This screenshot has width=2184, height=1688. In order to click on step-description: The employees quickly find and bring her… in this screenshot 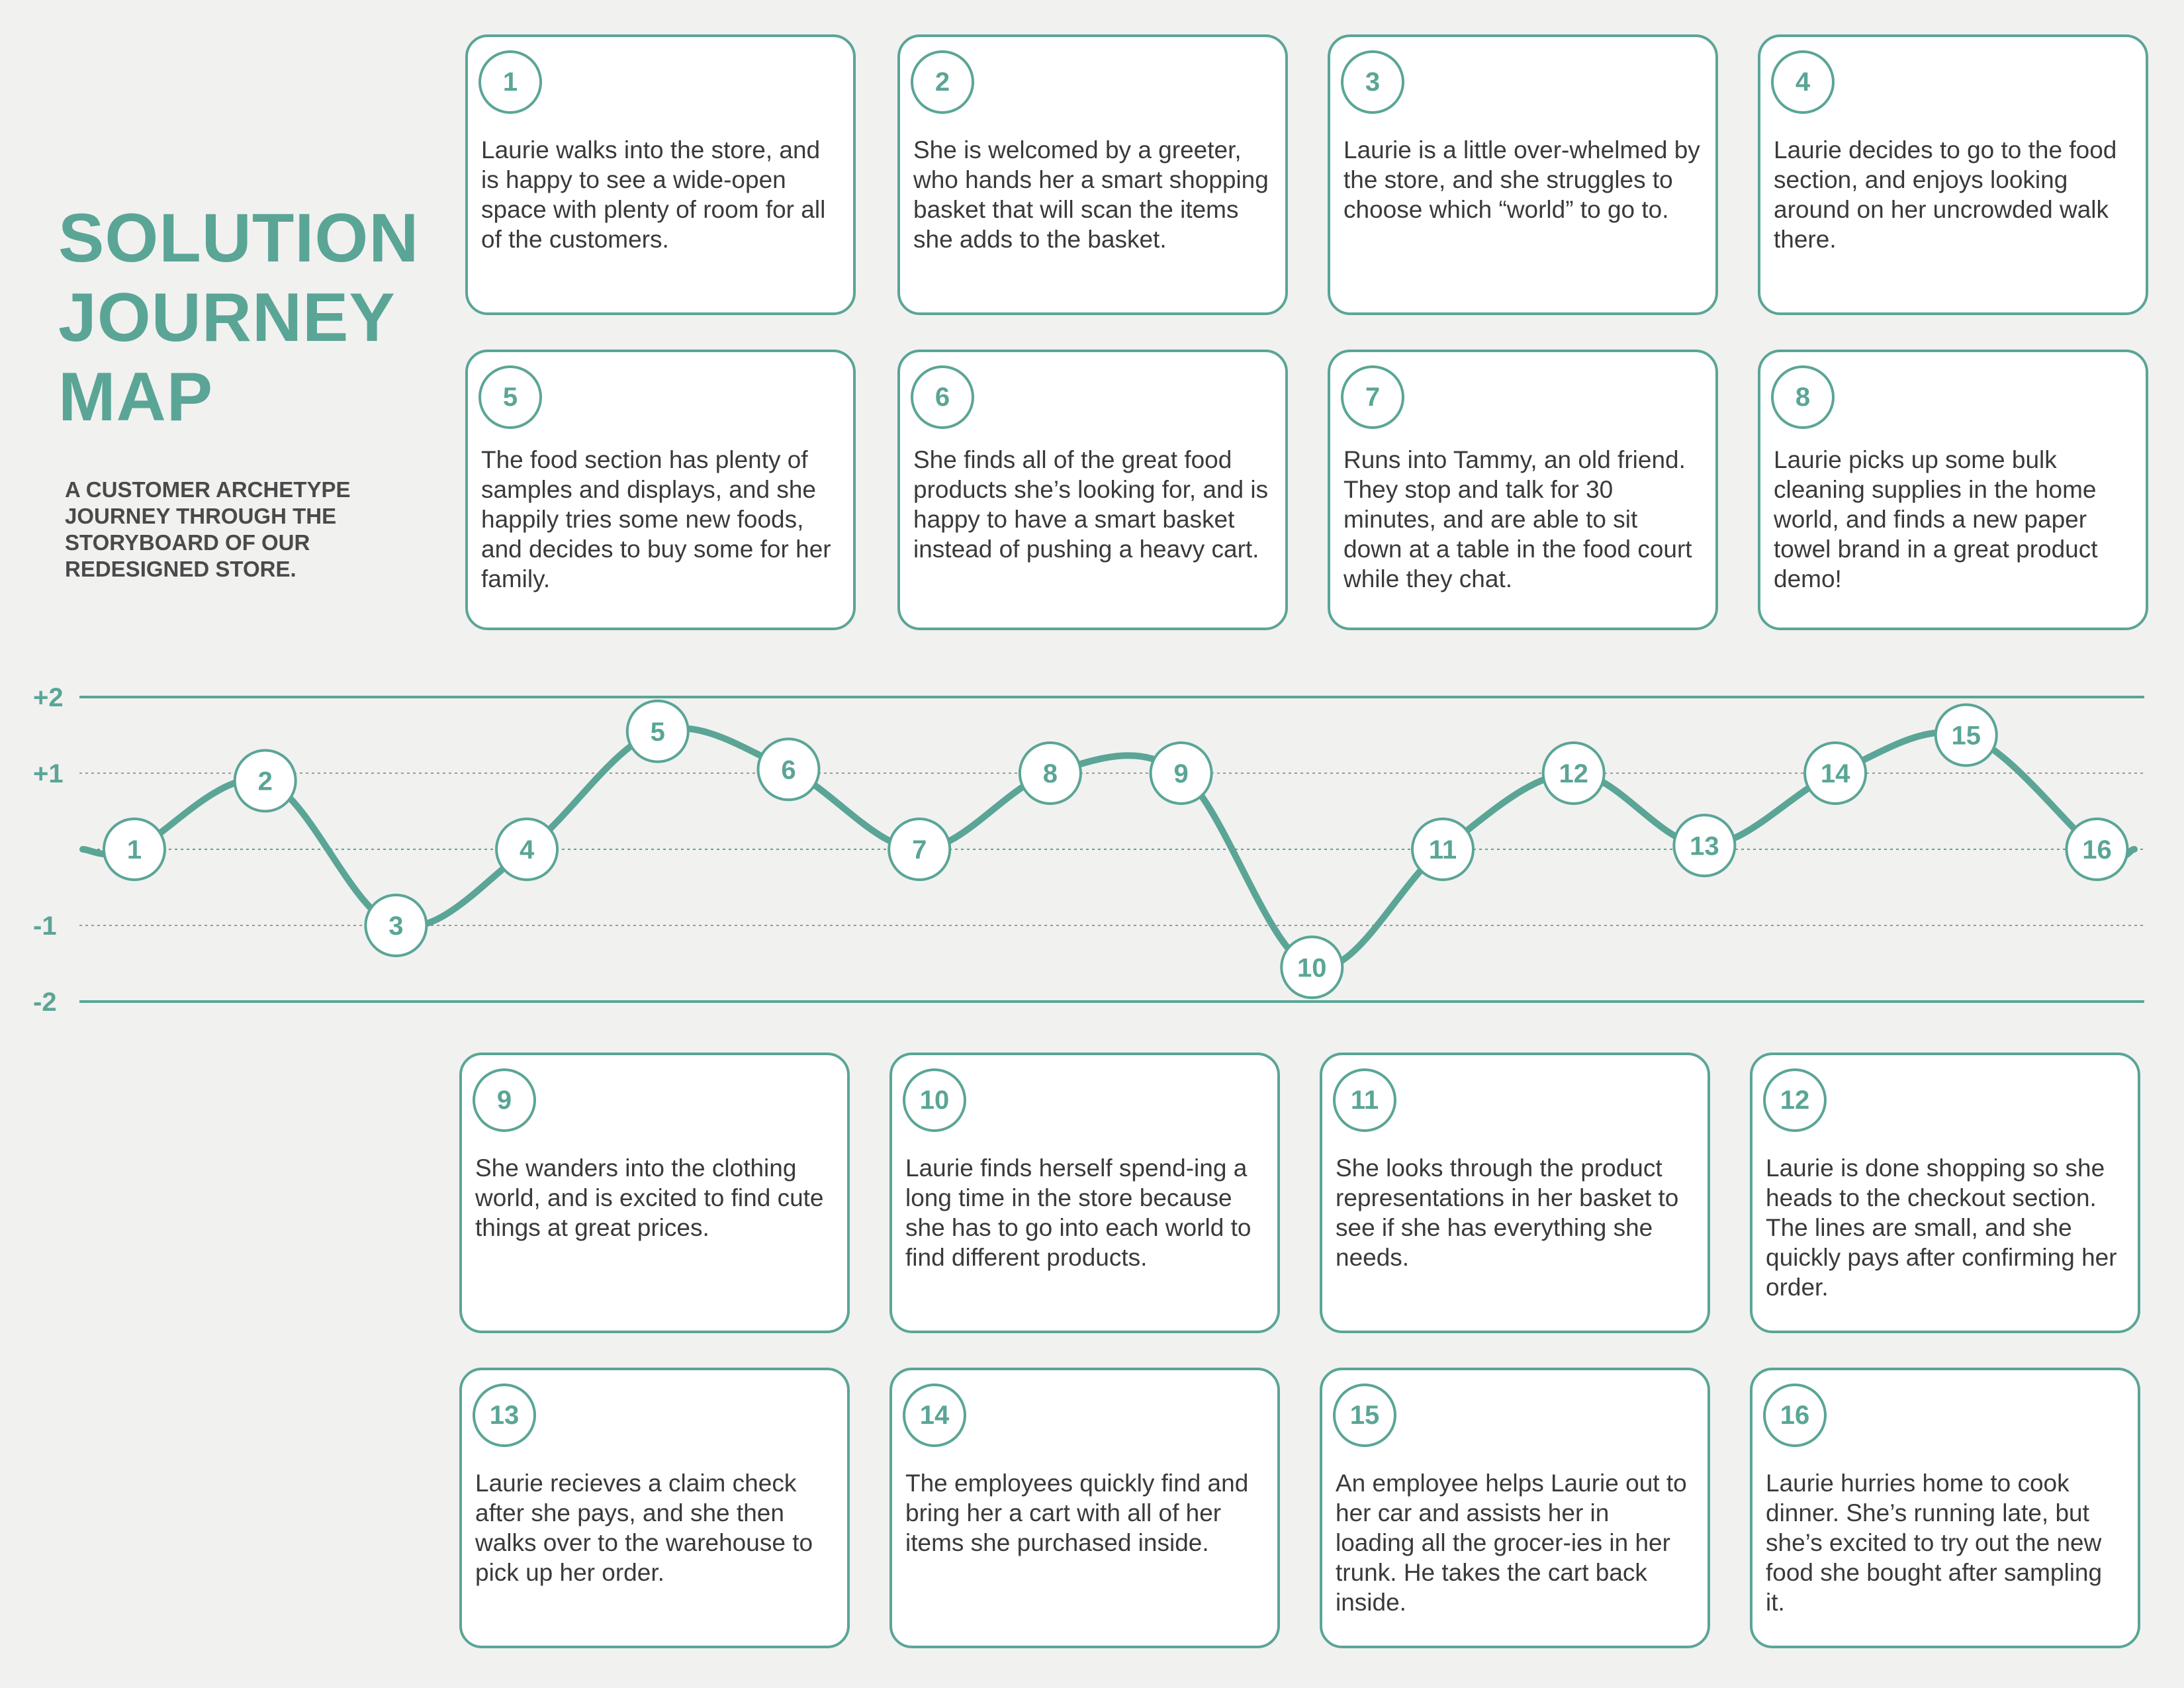, I will do `click(1077, 1513)`.